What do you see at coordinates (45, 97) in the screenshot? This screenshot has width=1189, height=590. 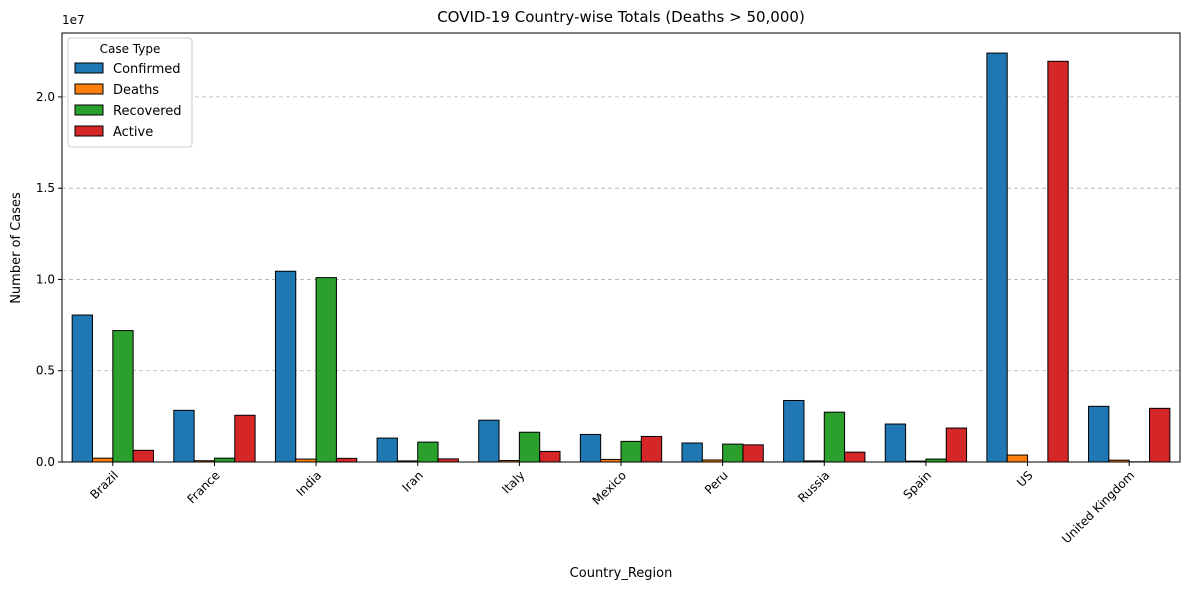 I see `y-tick-label: 2.0` at bounding box center [45, 97].